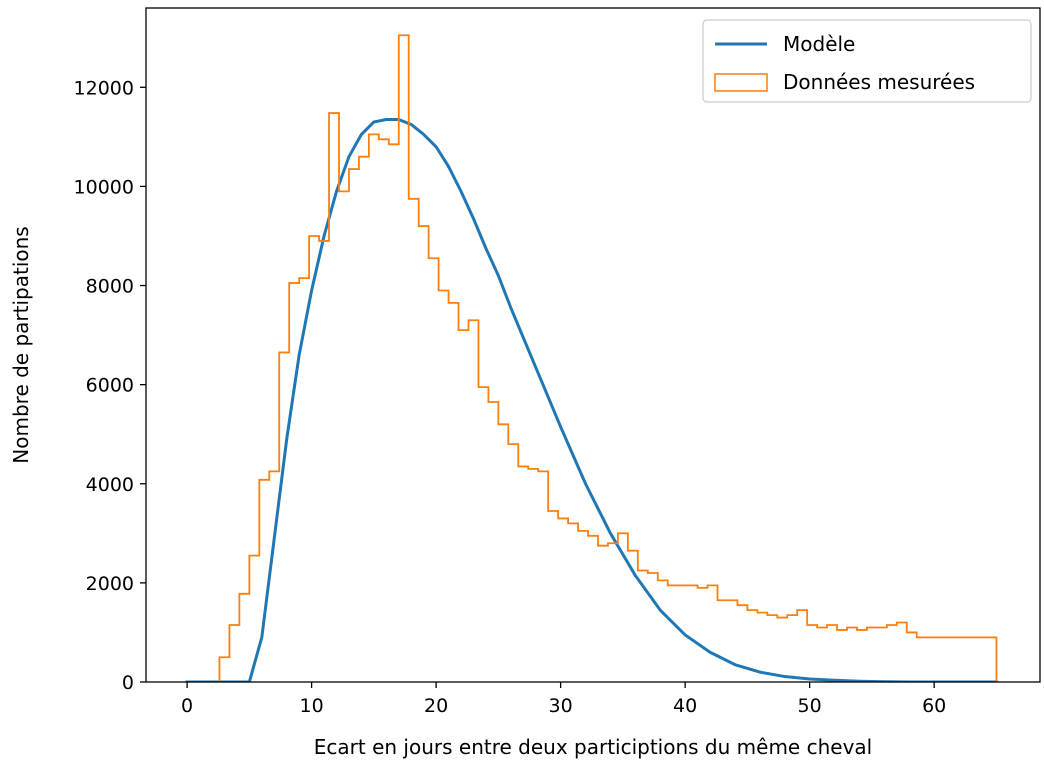  Describe the element at coordinates (110, 584) in the screenshot. I see `y-tick-label: 2000` at that location.